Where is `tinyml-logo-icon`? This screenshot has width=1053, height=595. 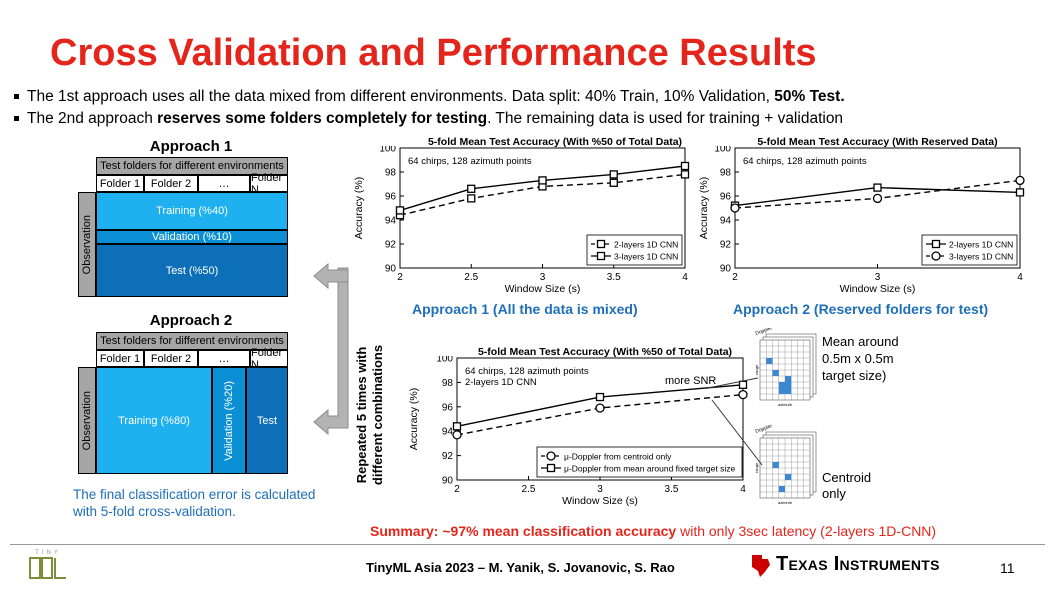
tinyml-logo-icon is located at coordinates (47, 568).